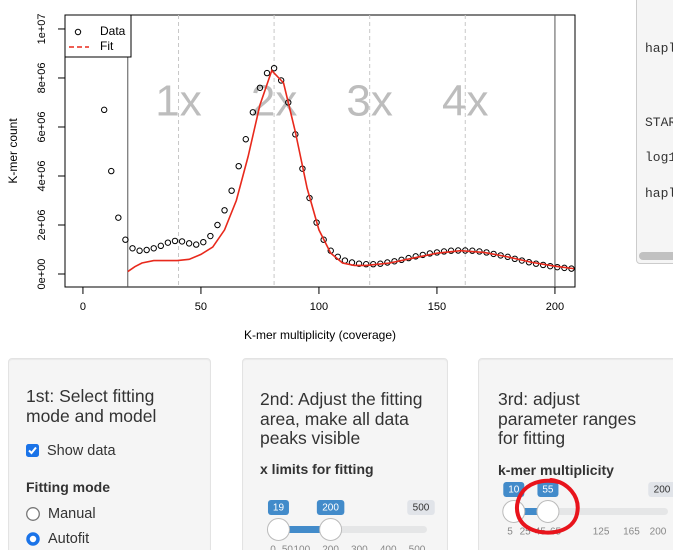  I want to click on y-tick-label: 4e+06, so click(42, 176).